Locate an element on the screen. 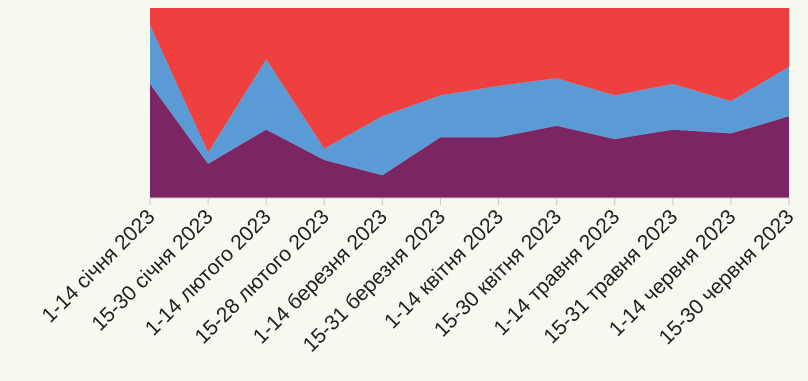 This screenshot has width=808, height=381. x-axis-ticks is located at coordinates (469, 201).